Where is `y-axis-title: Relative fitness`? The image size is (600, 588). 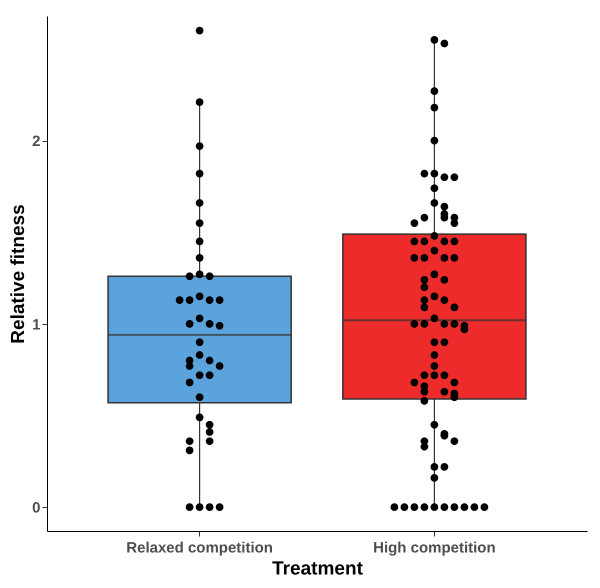
y-axis-title: Relative fitness is located at coordinates (19, 274).